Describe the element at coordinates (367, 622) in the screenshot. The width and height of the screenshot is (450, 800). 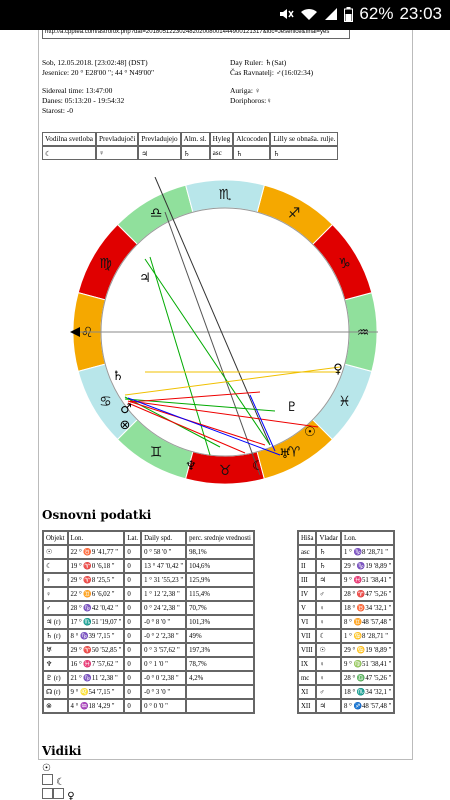
I see `houses-cell: 8 ° ♊48 '57,48 "` at that location.